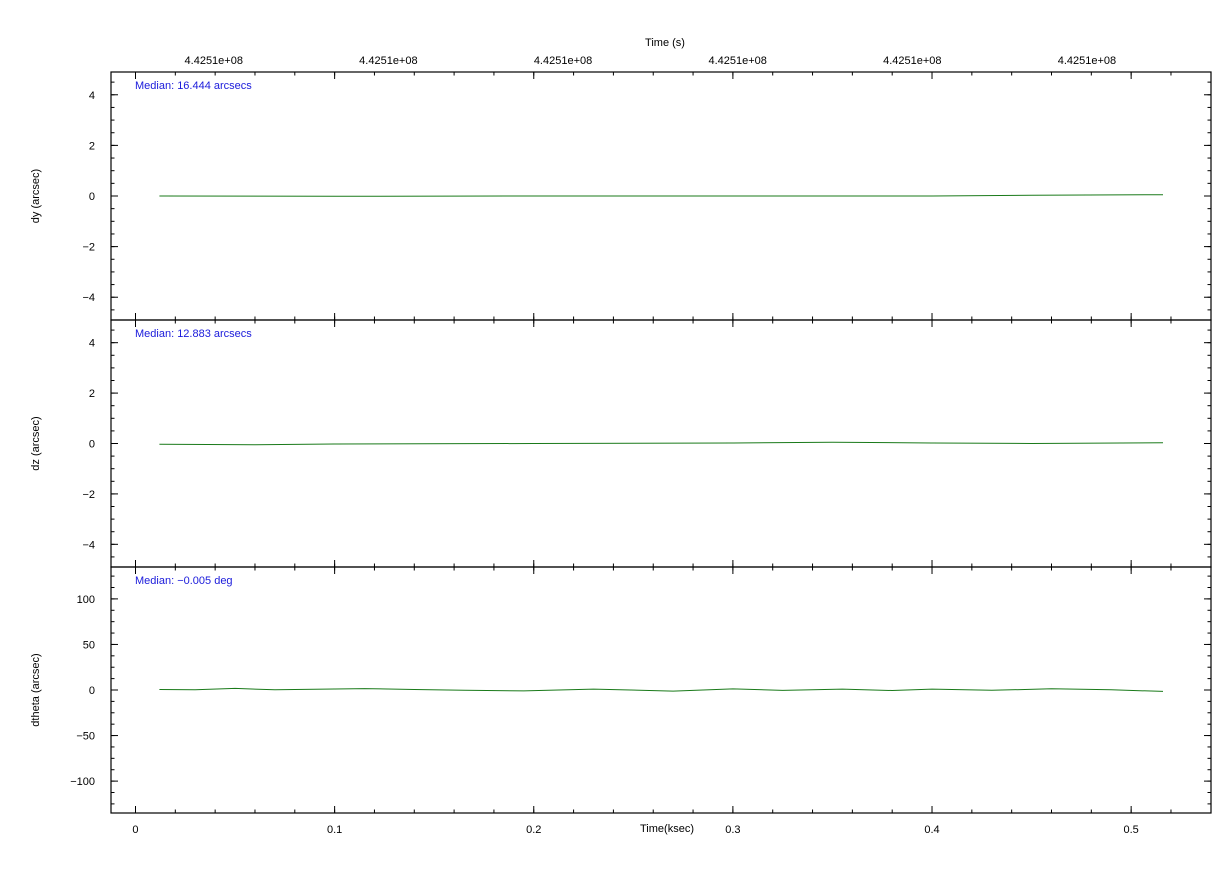 The image size is (1230, 872). What do you see at coordinates (1131, 830) in the screenshot?
I see `x-tick-label: 0.5` at bounding box center [1131, 830].